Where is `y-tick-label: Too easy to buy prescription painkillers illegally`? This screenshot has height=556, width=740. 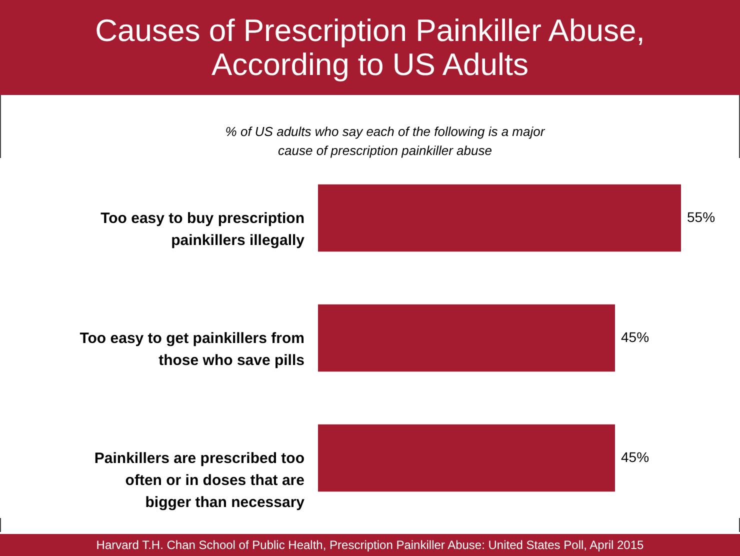
y-tick-label: Too easy to buy prescription painkillers illegally is located at coordinates (203, 229).